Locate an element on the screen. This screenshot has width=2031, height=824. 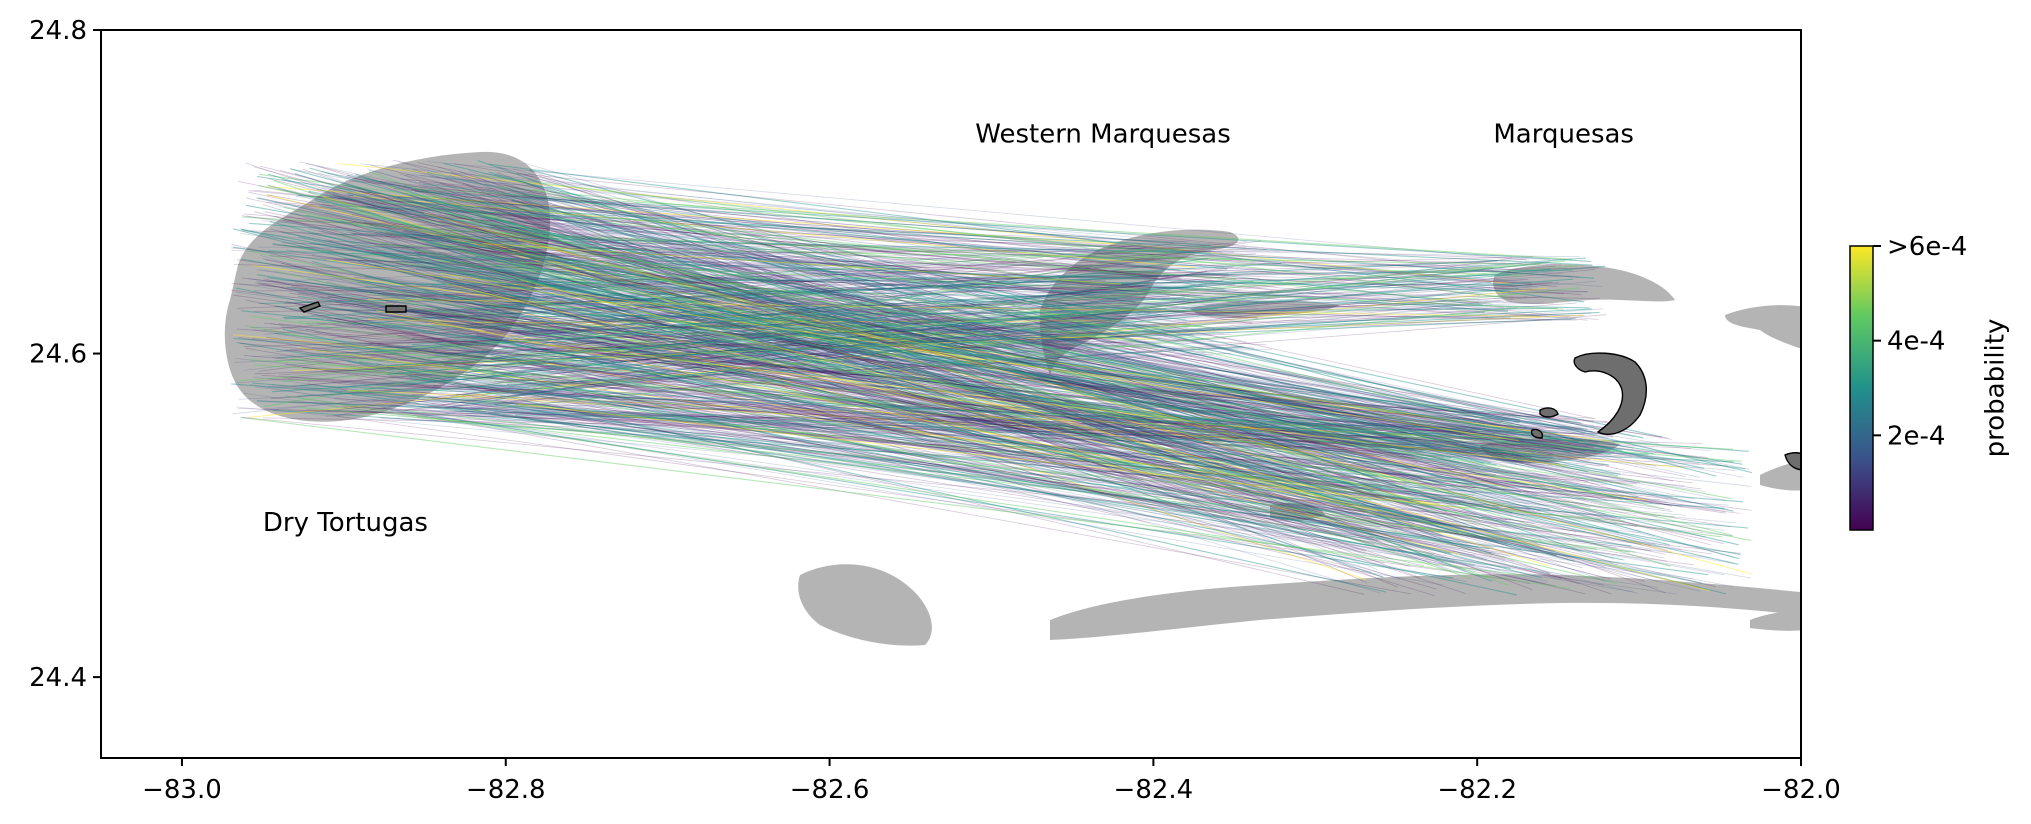
colorbar-gradient is located at coordinates (1861, 388).